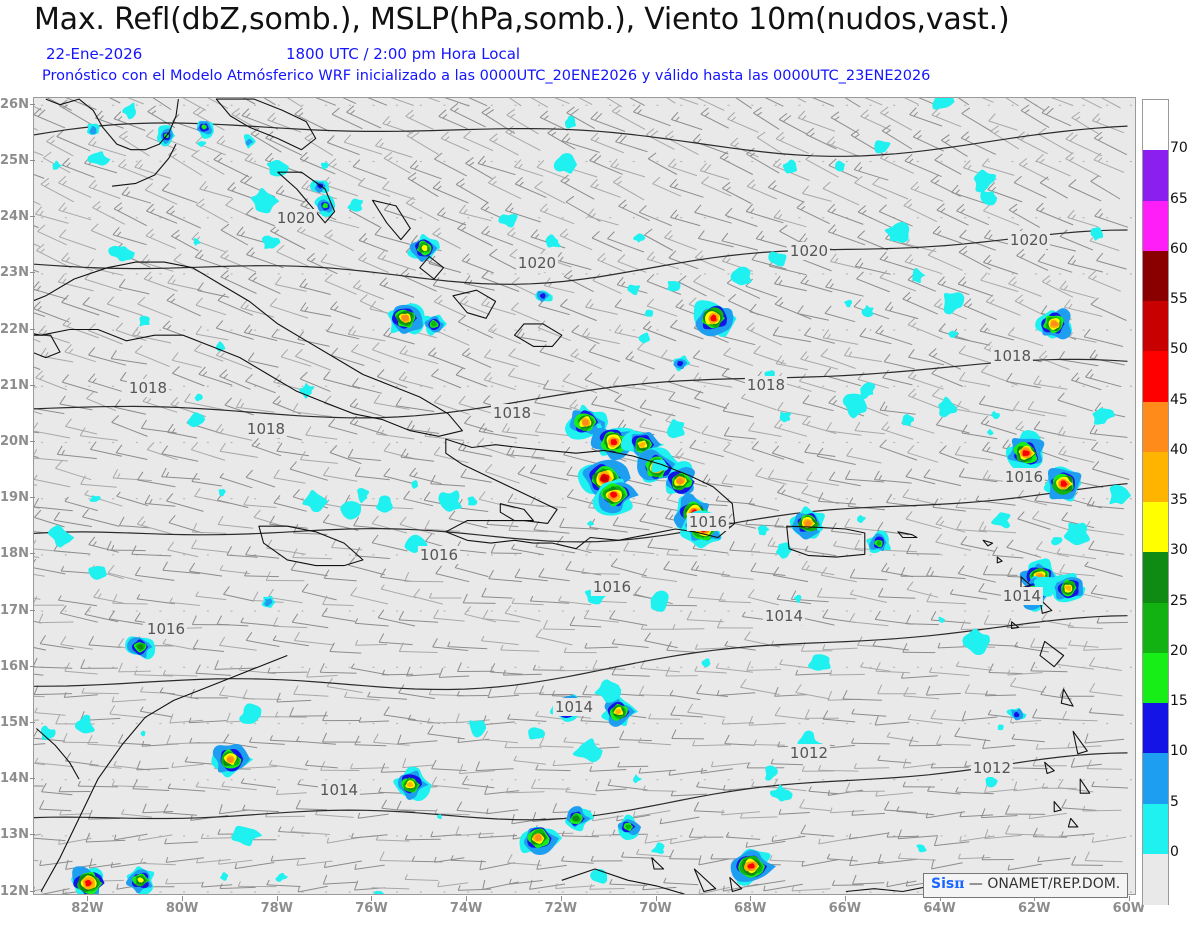 The image size is (1200, 927). What do you see at coordinates (1155, 326) in the screenshot?
I see `colorbar-band-50to55` at bounding box center [1155, 326].